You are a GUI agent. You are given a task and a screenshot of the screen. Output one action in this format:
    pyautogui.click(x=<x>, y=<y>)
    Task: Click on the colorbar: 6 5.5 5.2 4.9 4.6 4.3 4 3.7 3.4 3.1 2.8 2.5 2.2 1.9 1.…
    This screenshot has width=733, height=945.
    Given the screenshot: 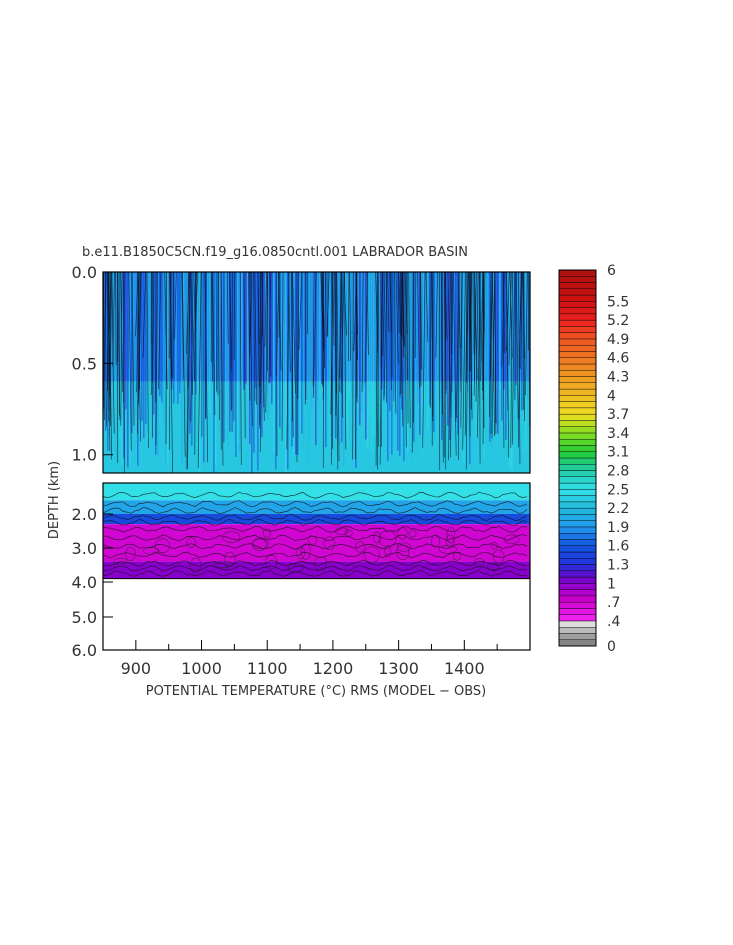 What is the action you would take?
    pyautogui.click(x=593, y=459)
    